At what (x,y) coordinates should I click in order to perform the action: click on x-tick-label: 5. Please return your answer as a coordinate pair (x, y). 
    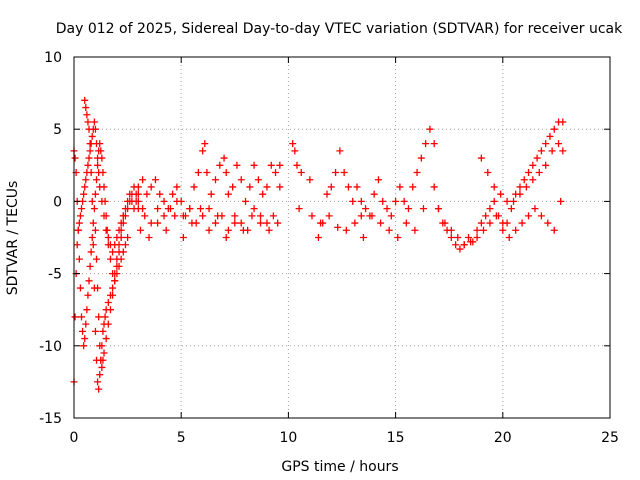
    Looking at the image, I should click on (181, 438).